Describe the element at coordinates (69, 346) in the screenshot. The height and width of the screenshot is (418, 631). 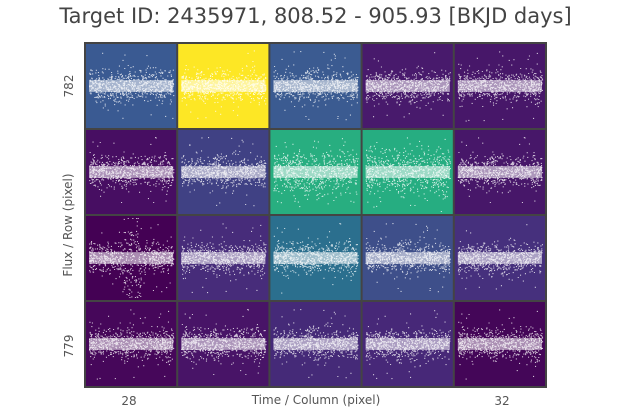
I see `y-tick-label-779: 779` at that location.